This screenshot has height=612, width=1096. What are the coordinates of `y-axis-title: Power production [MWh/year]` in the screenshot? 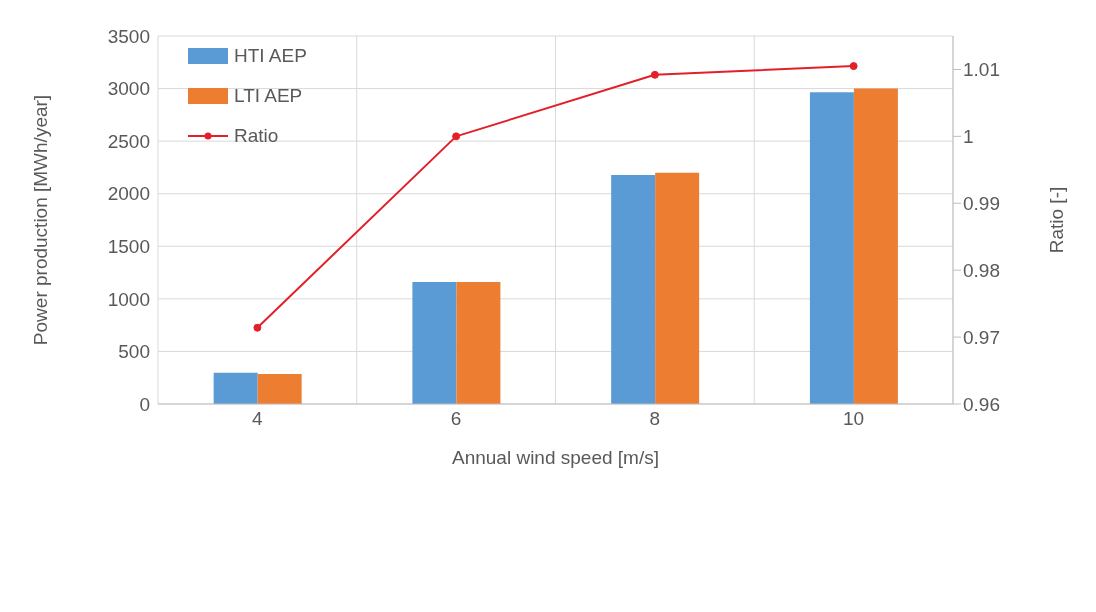 It's located at (40, 220).